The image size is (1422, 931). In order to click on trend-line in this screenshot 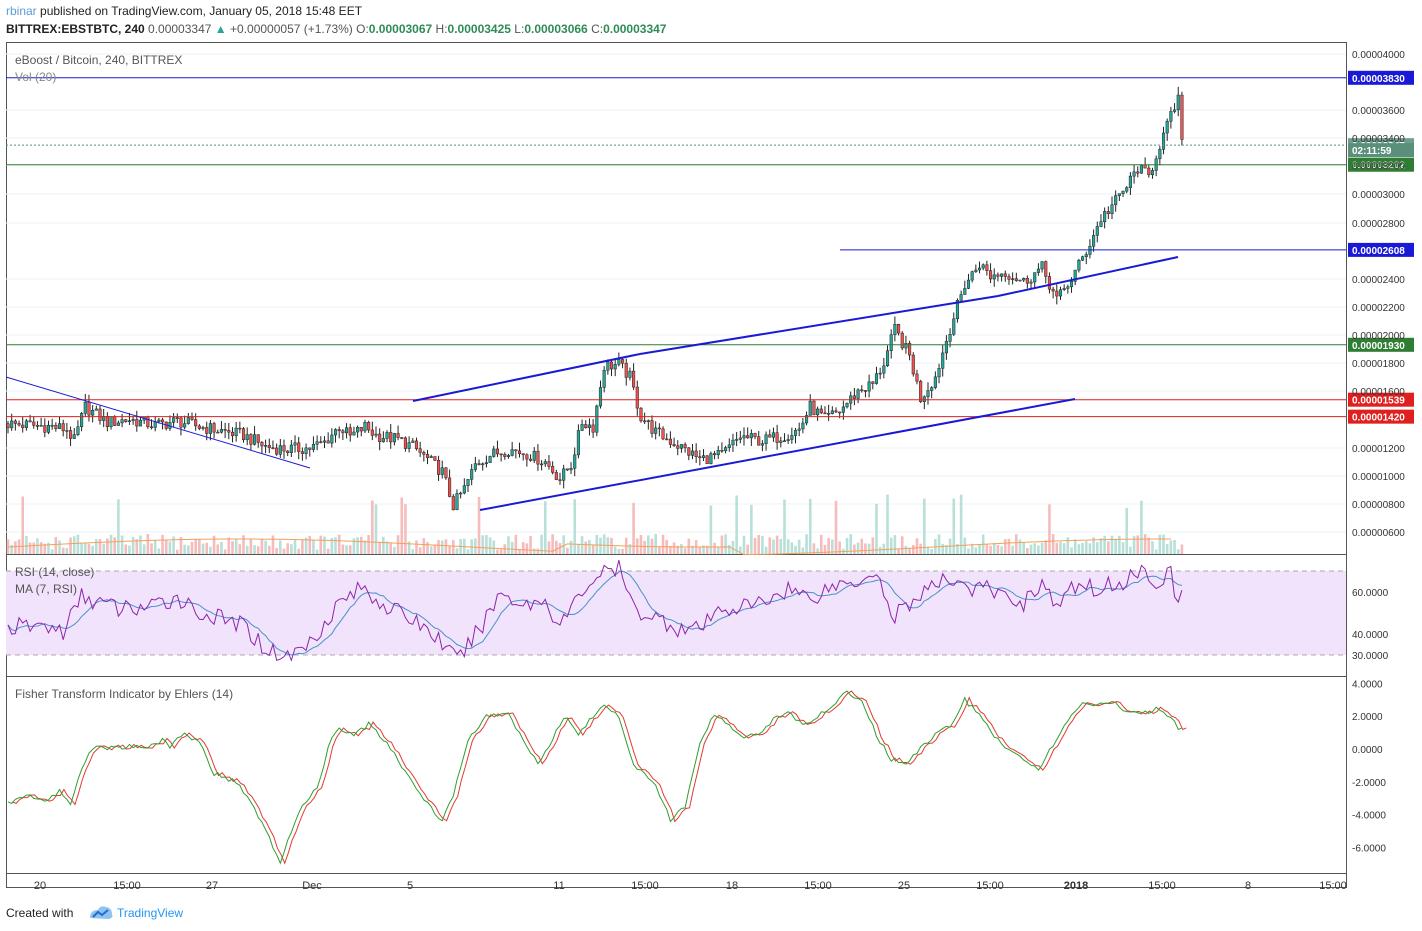, I will do `click(819, 325)`.